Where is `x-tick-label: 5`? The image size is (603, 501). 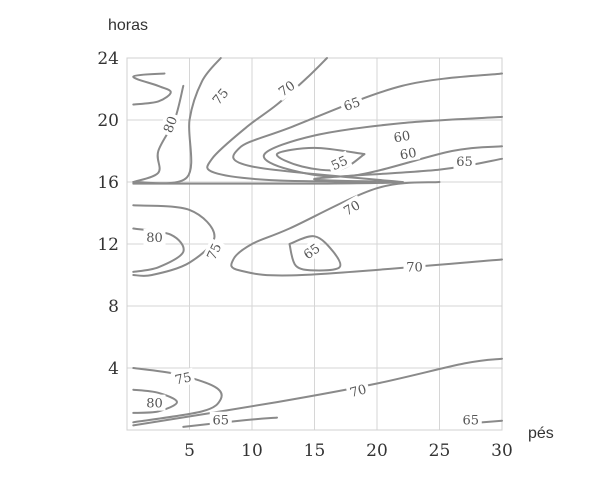 x-tick-label: 5 is located at coordinates (189, 451).